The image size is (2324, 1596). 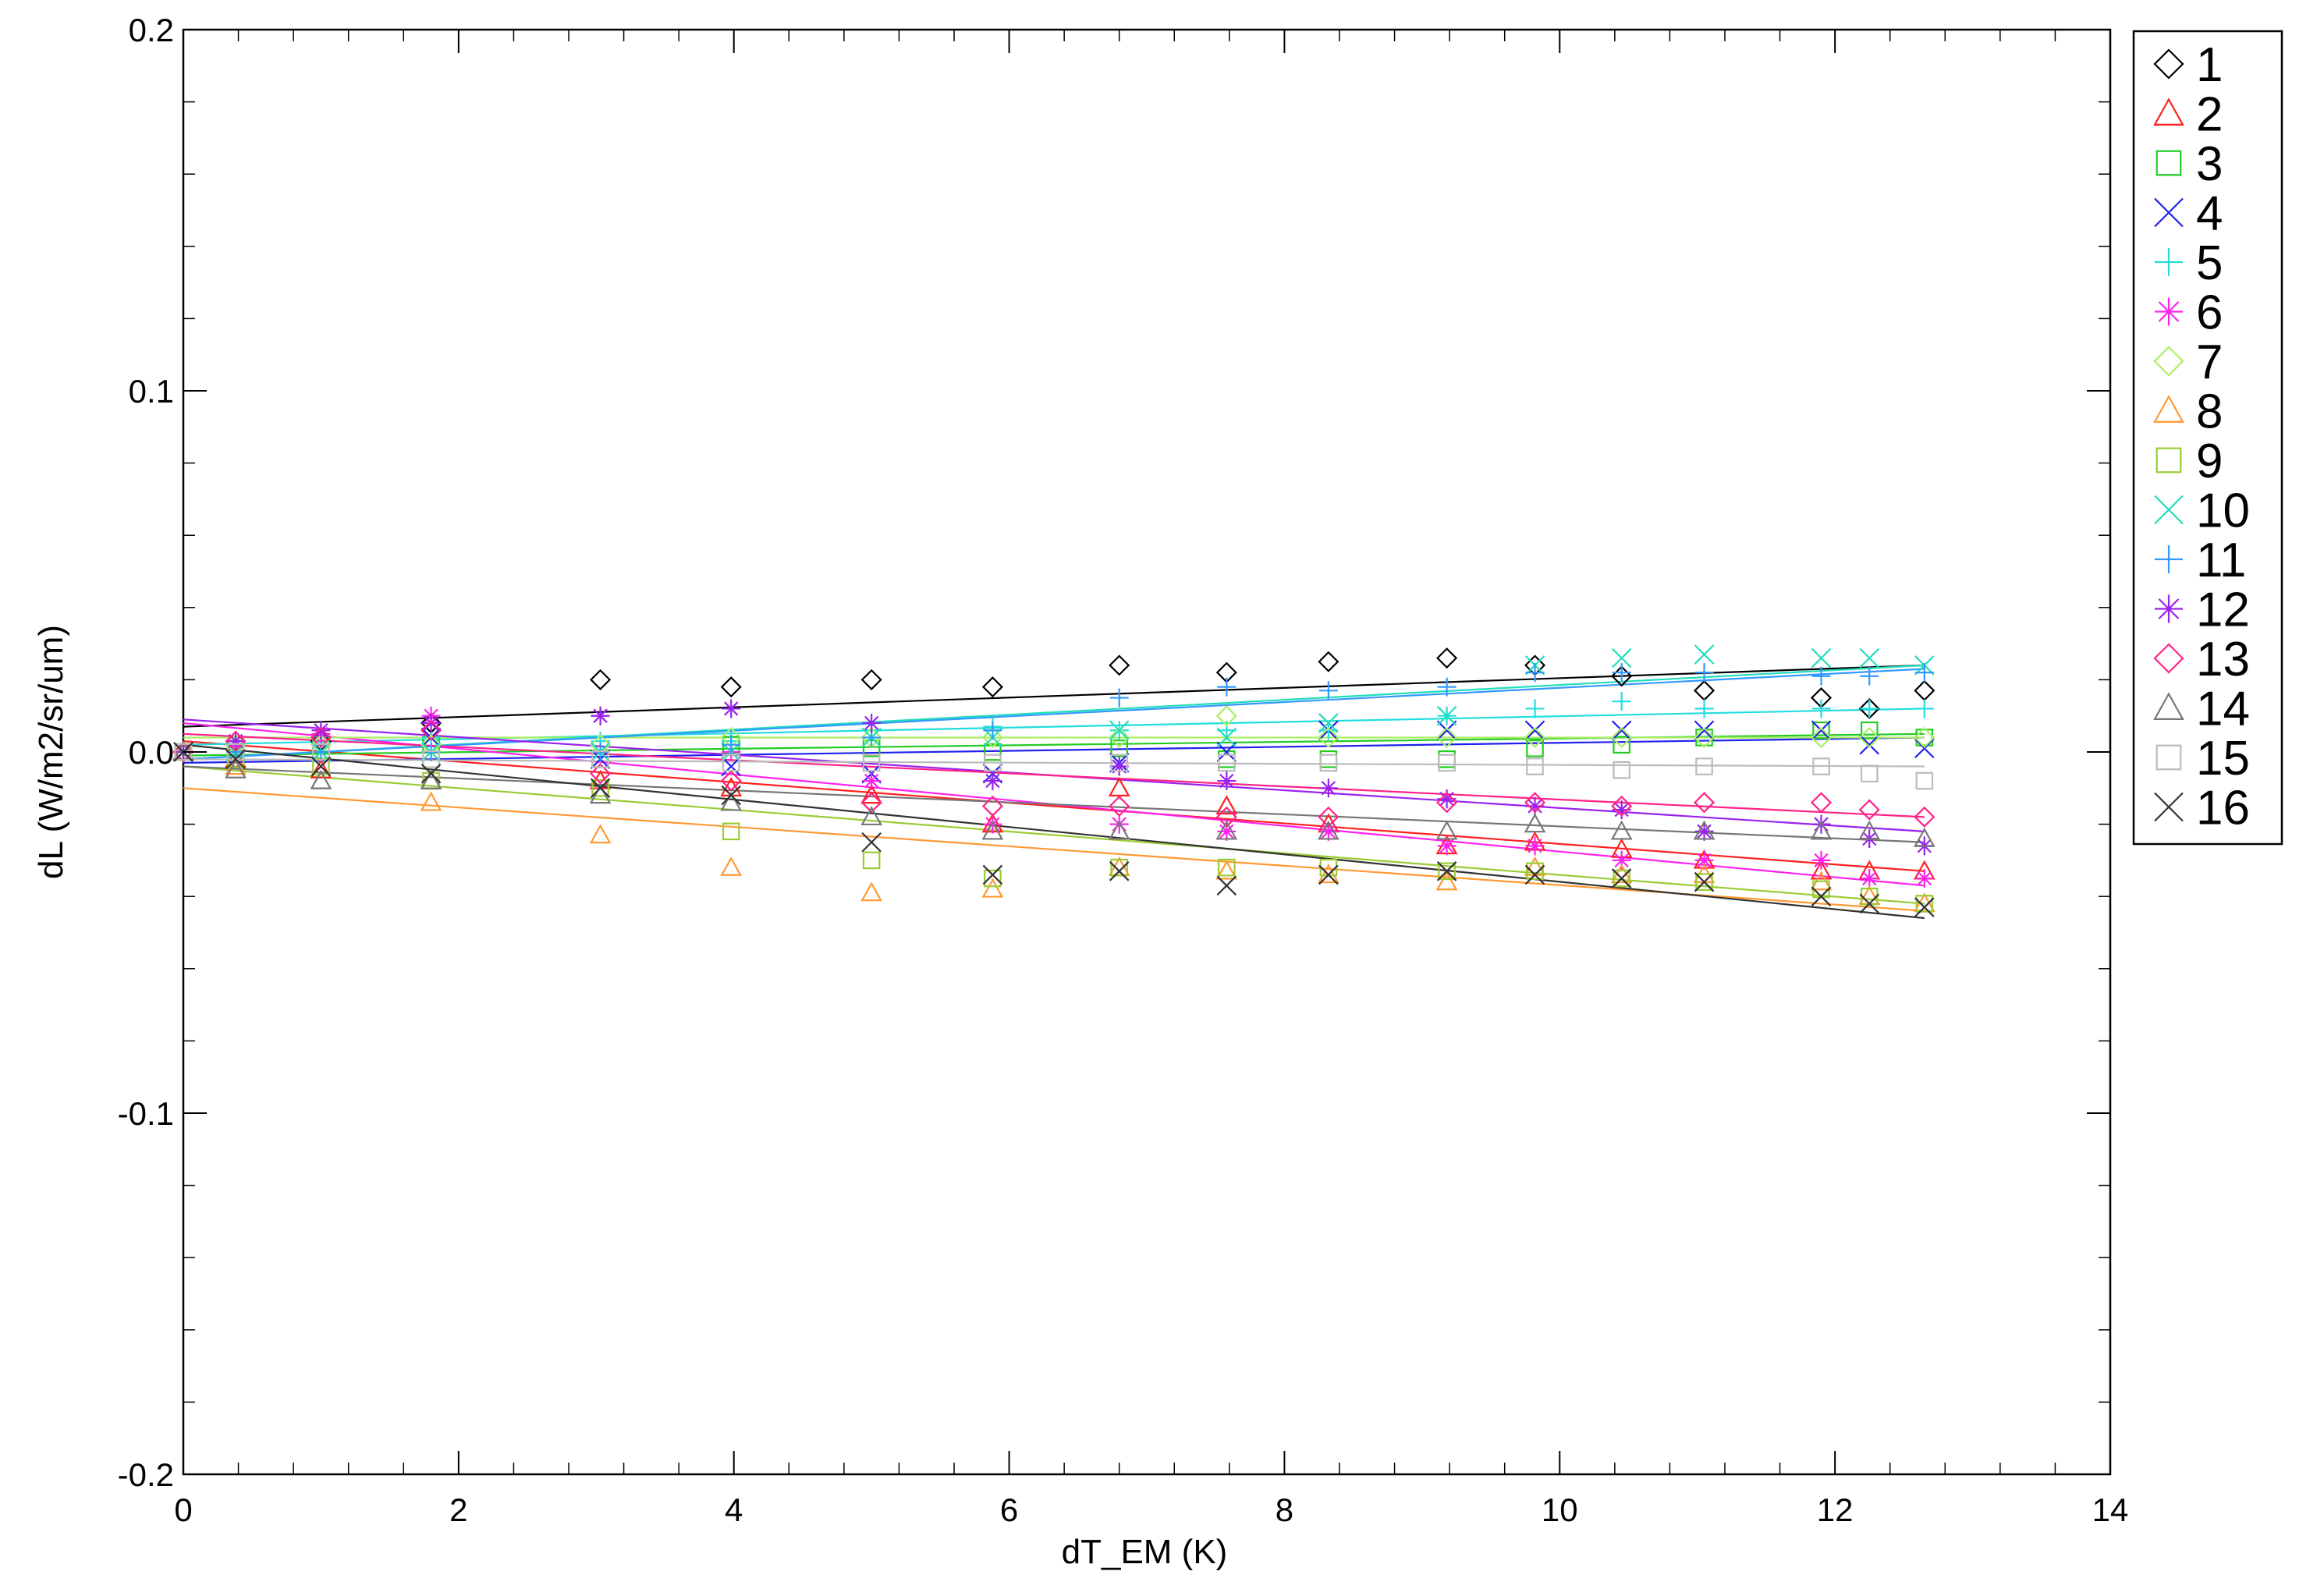 What do you see at coordinates (2209, 214) in the screenshot?
I see `legend-label-4: 4` at bounding box center [2209, 214].